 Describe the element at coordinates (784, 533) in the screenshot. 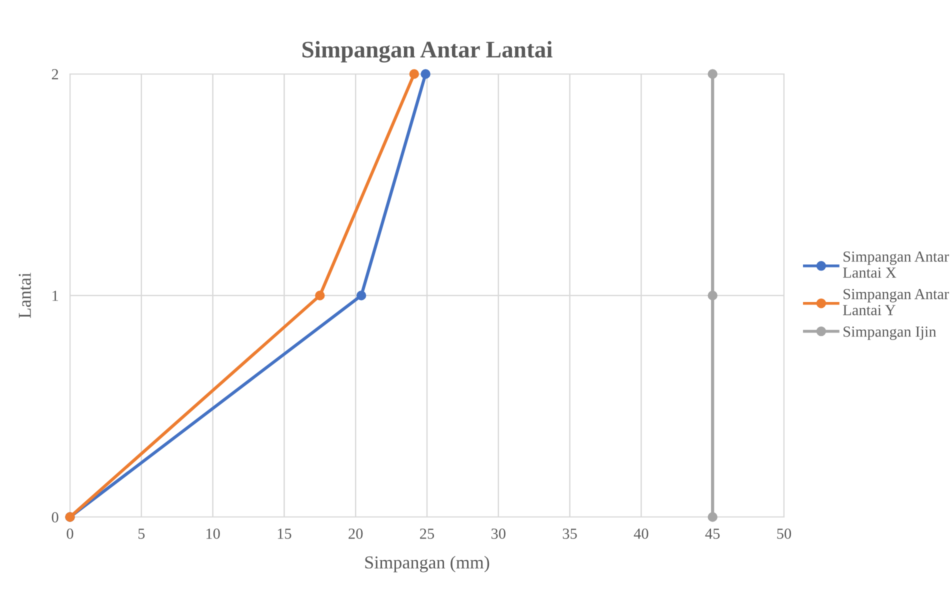

I see `x-tick-label: 50` at that location.